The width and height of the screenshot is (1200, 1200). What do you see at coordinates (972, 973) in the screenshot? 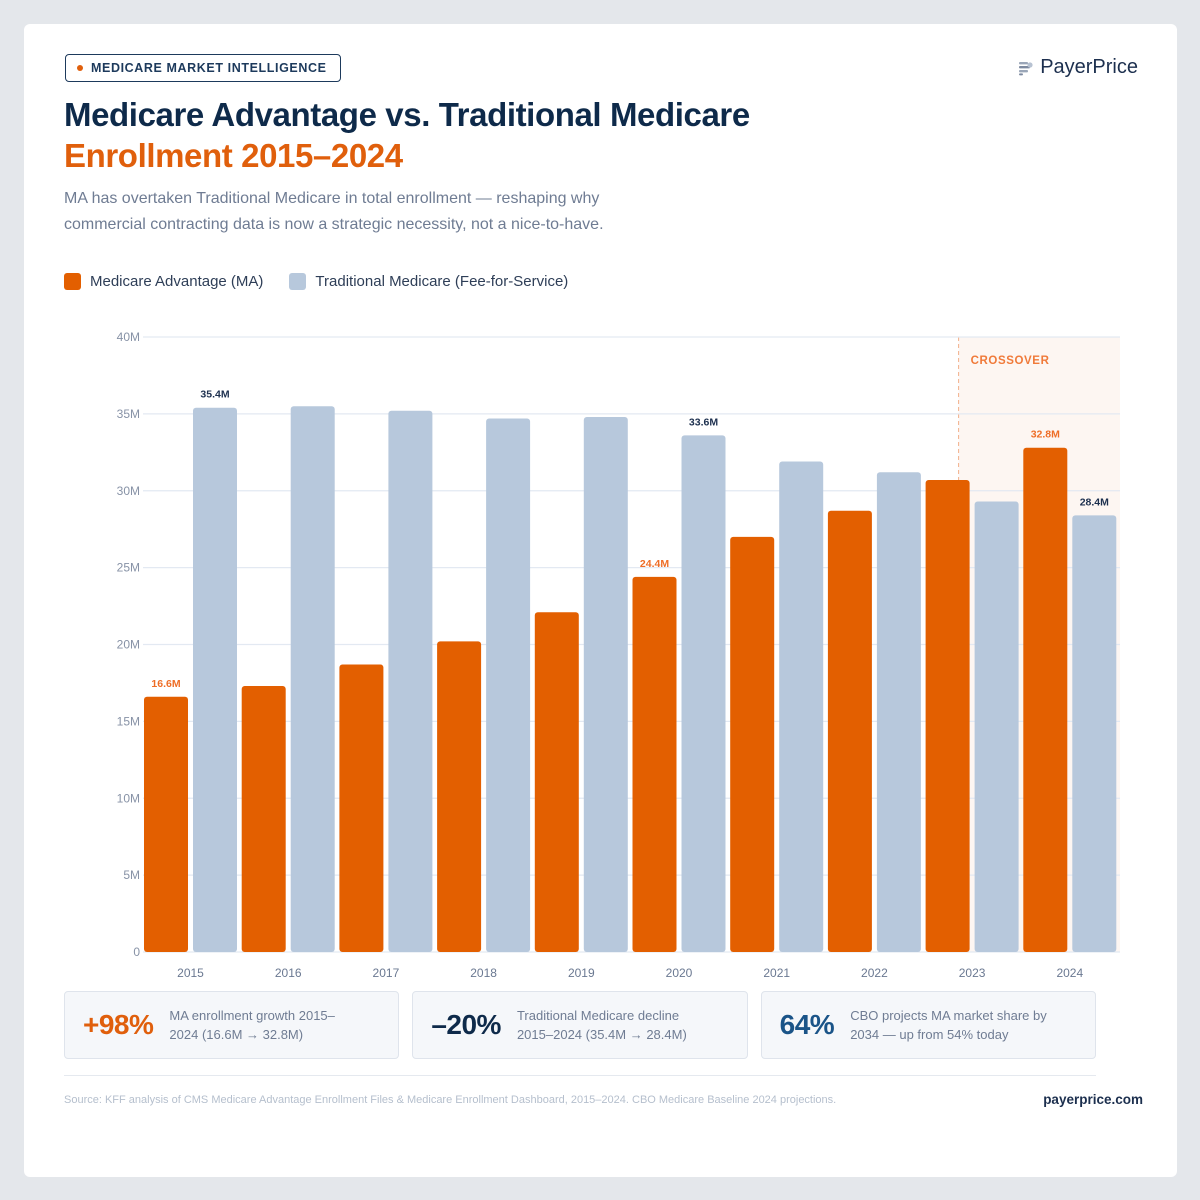
I see `x-tick-label: 2023` at bounding box center [972, 973].